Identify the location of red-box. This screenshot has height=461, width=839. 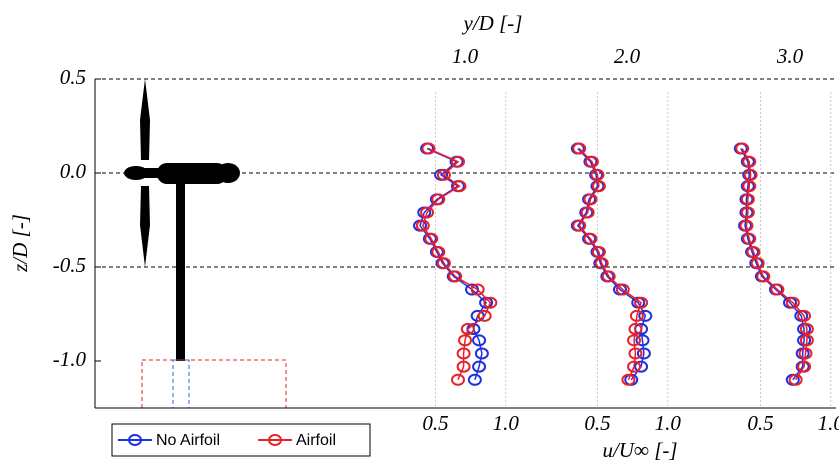
(214, 384).